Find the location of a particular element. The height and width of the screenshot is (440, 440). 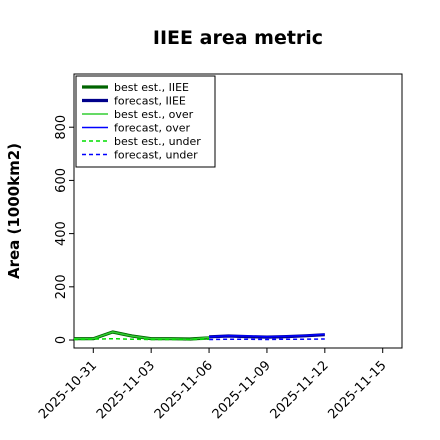

y-tick-label: 0 is located at coordinates (61, 340).